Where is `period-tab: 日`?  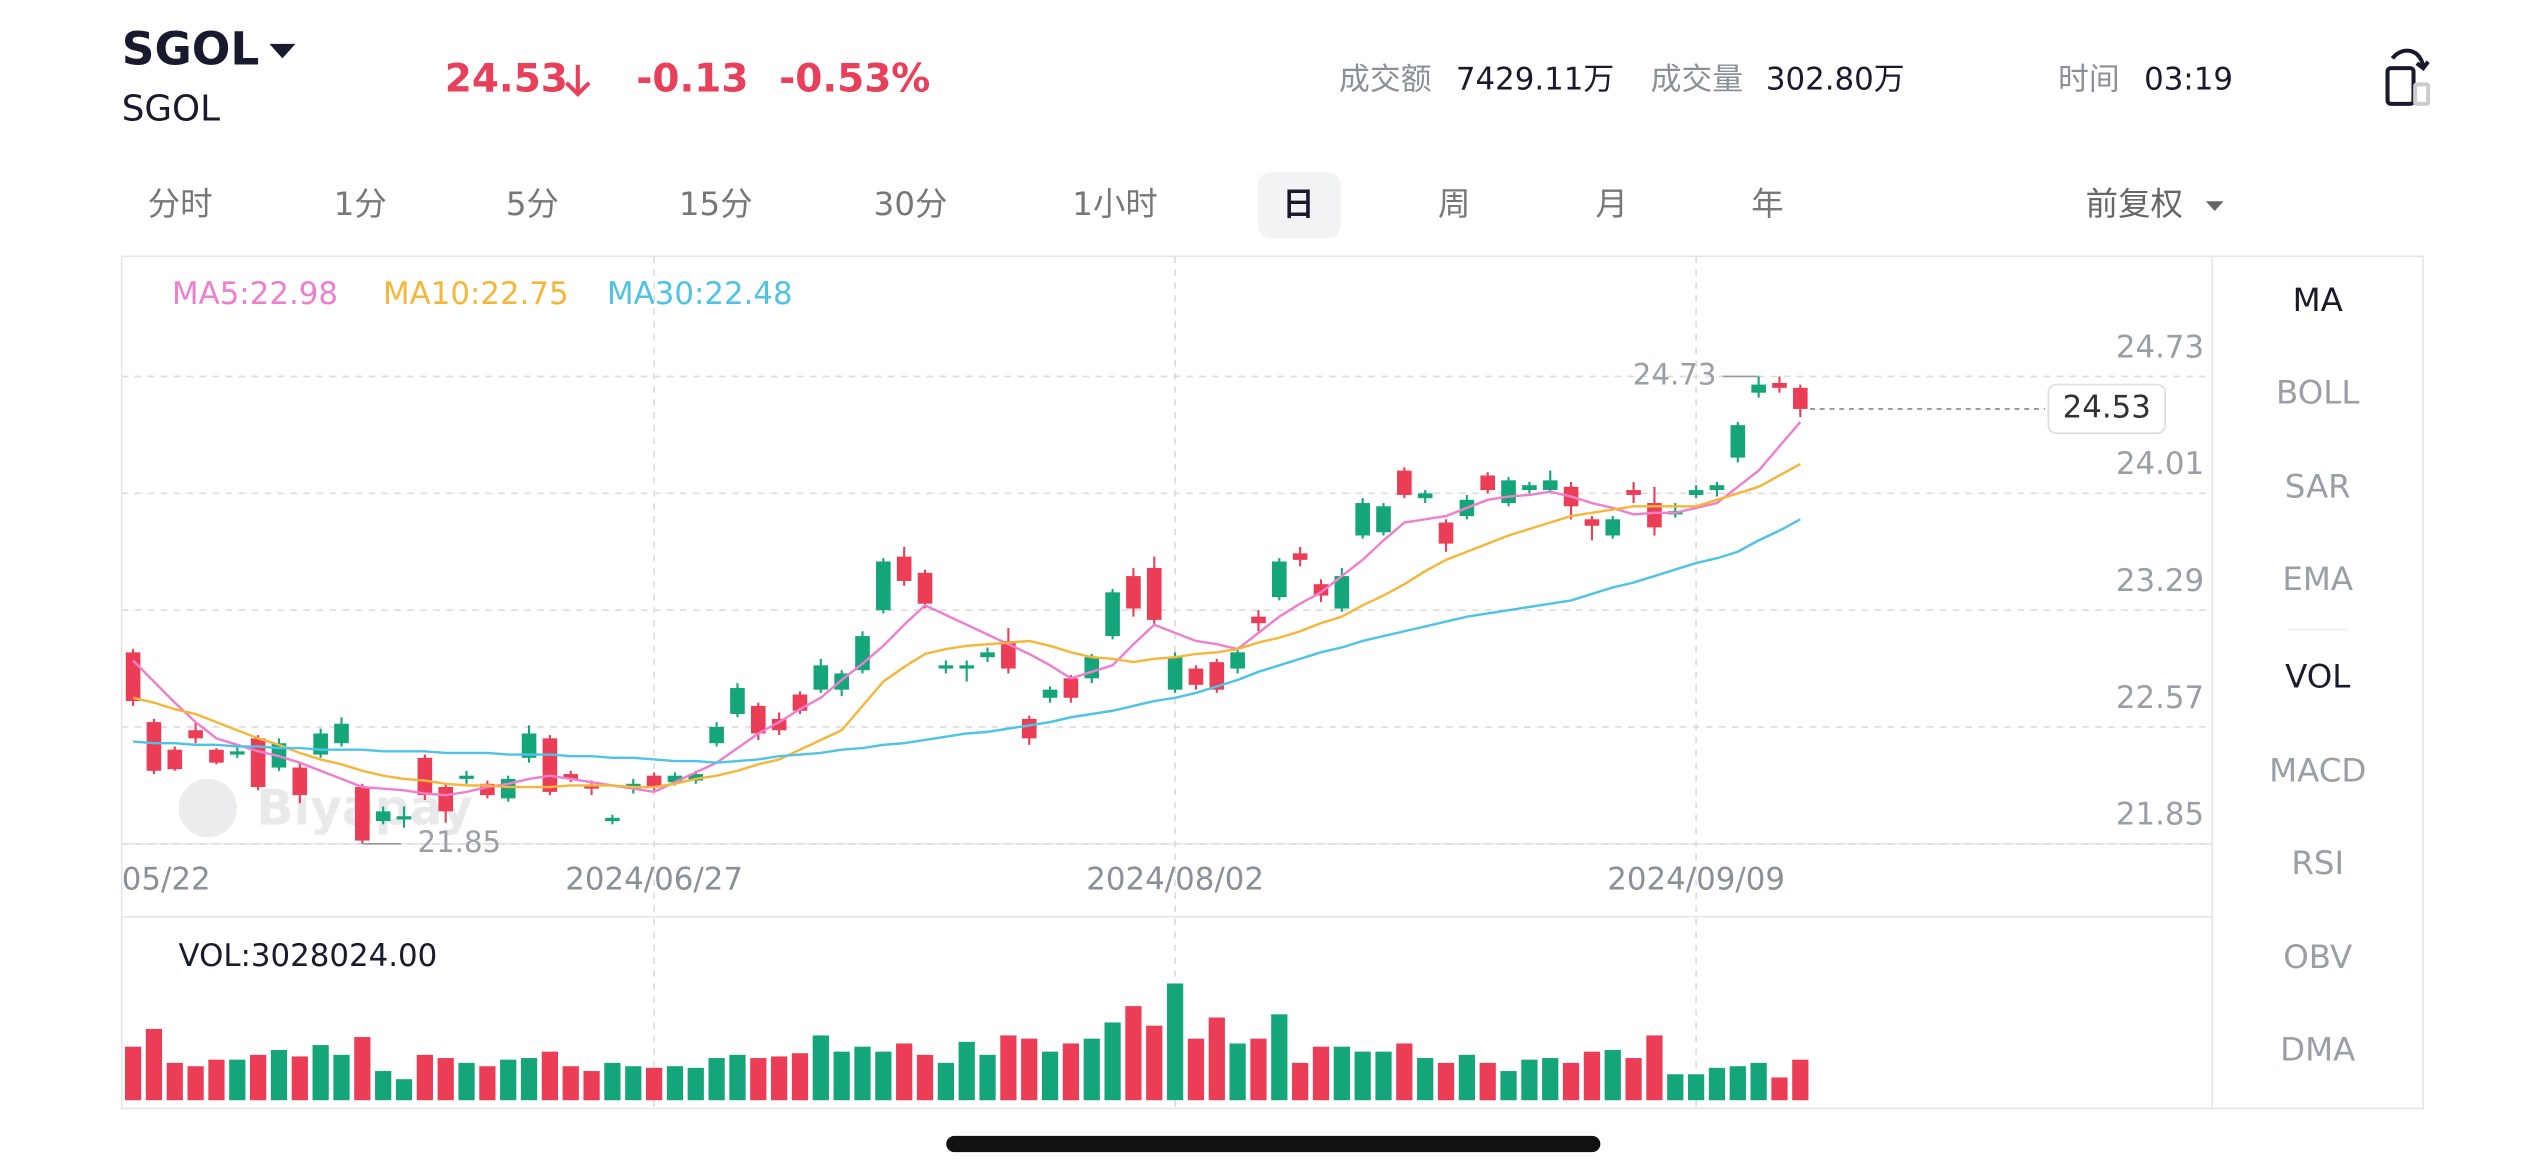
period-tab: 日 is located at coordinates (1298, 204).